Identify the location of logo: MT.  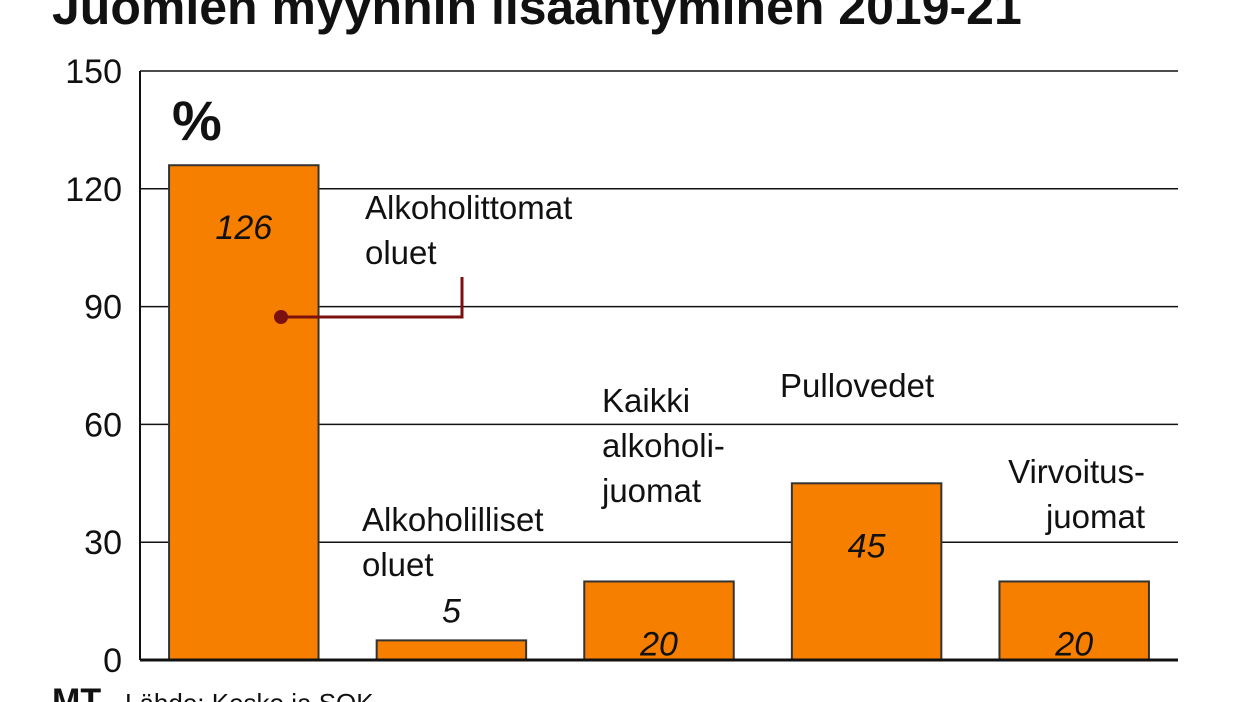
(76, 692).